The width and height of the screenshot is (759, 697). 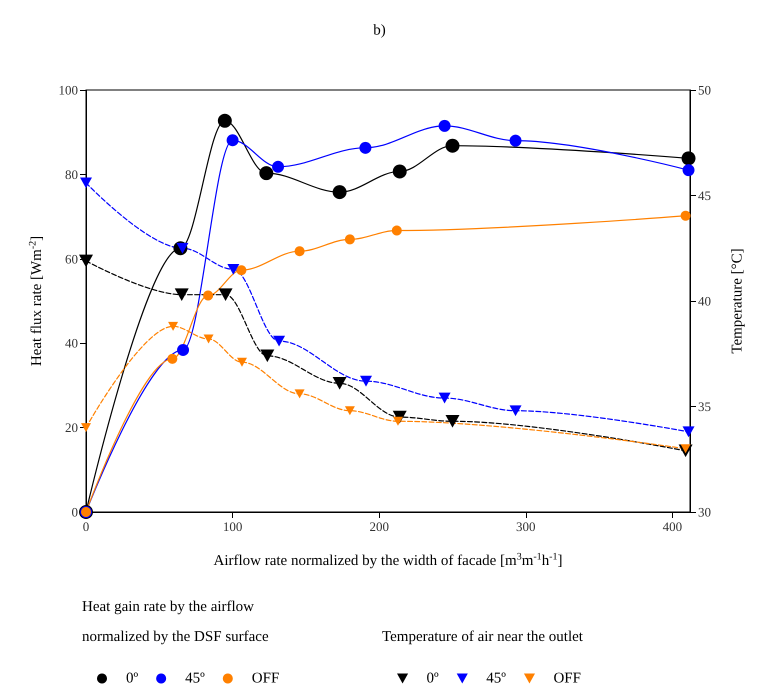 What do you see at coordinates (71, 343) in the screenshot?
I see `y-tick-label: 40` at bounding box center [71, 343].